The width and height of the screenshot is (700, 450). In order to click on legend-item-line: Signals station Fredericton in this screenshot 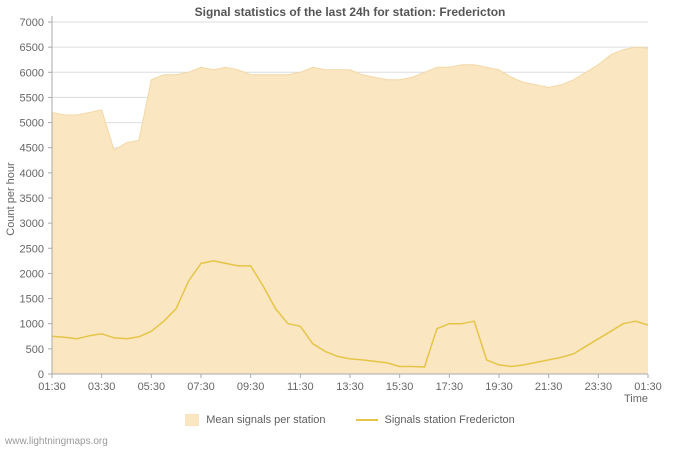, I will do `click(435, 420)`.